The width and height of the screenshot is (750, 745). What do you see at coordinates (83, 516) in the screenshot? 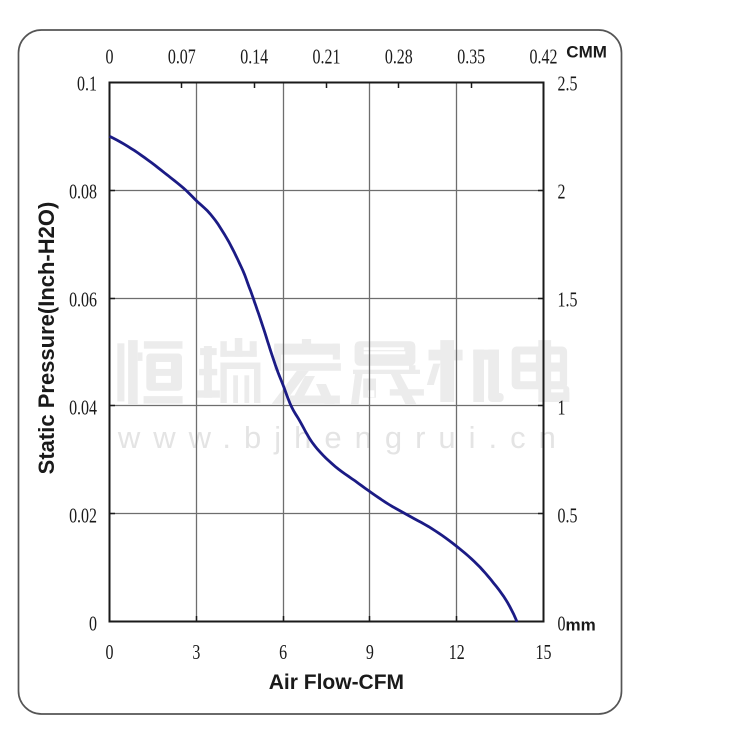
I see `svg-text: 0.02` at bounding box center [83, 516].